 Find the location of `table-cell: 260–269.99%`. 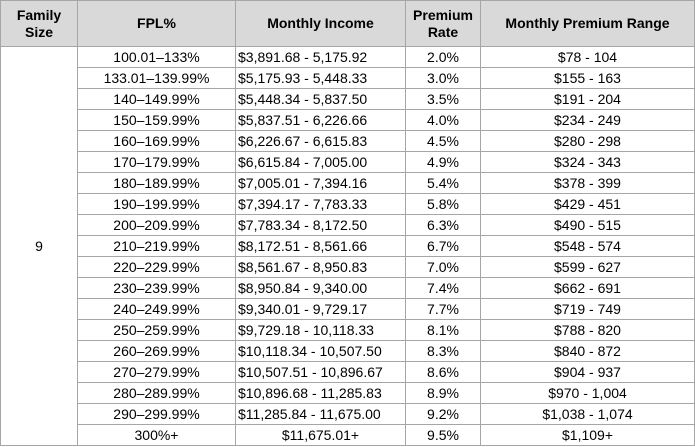

table-cell: 260–269.99% is located at coordinates (156, 351).